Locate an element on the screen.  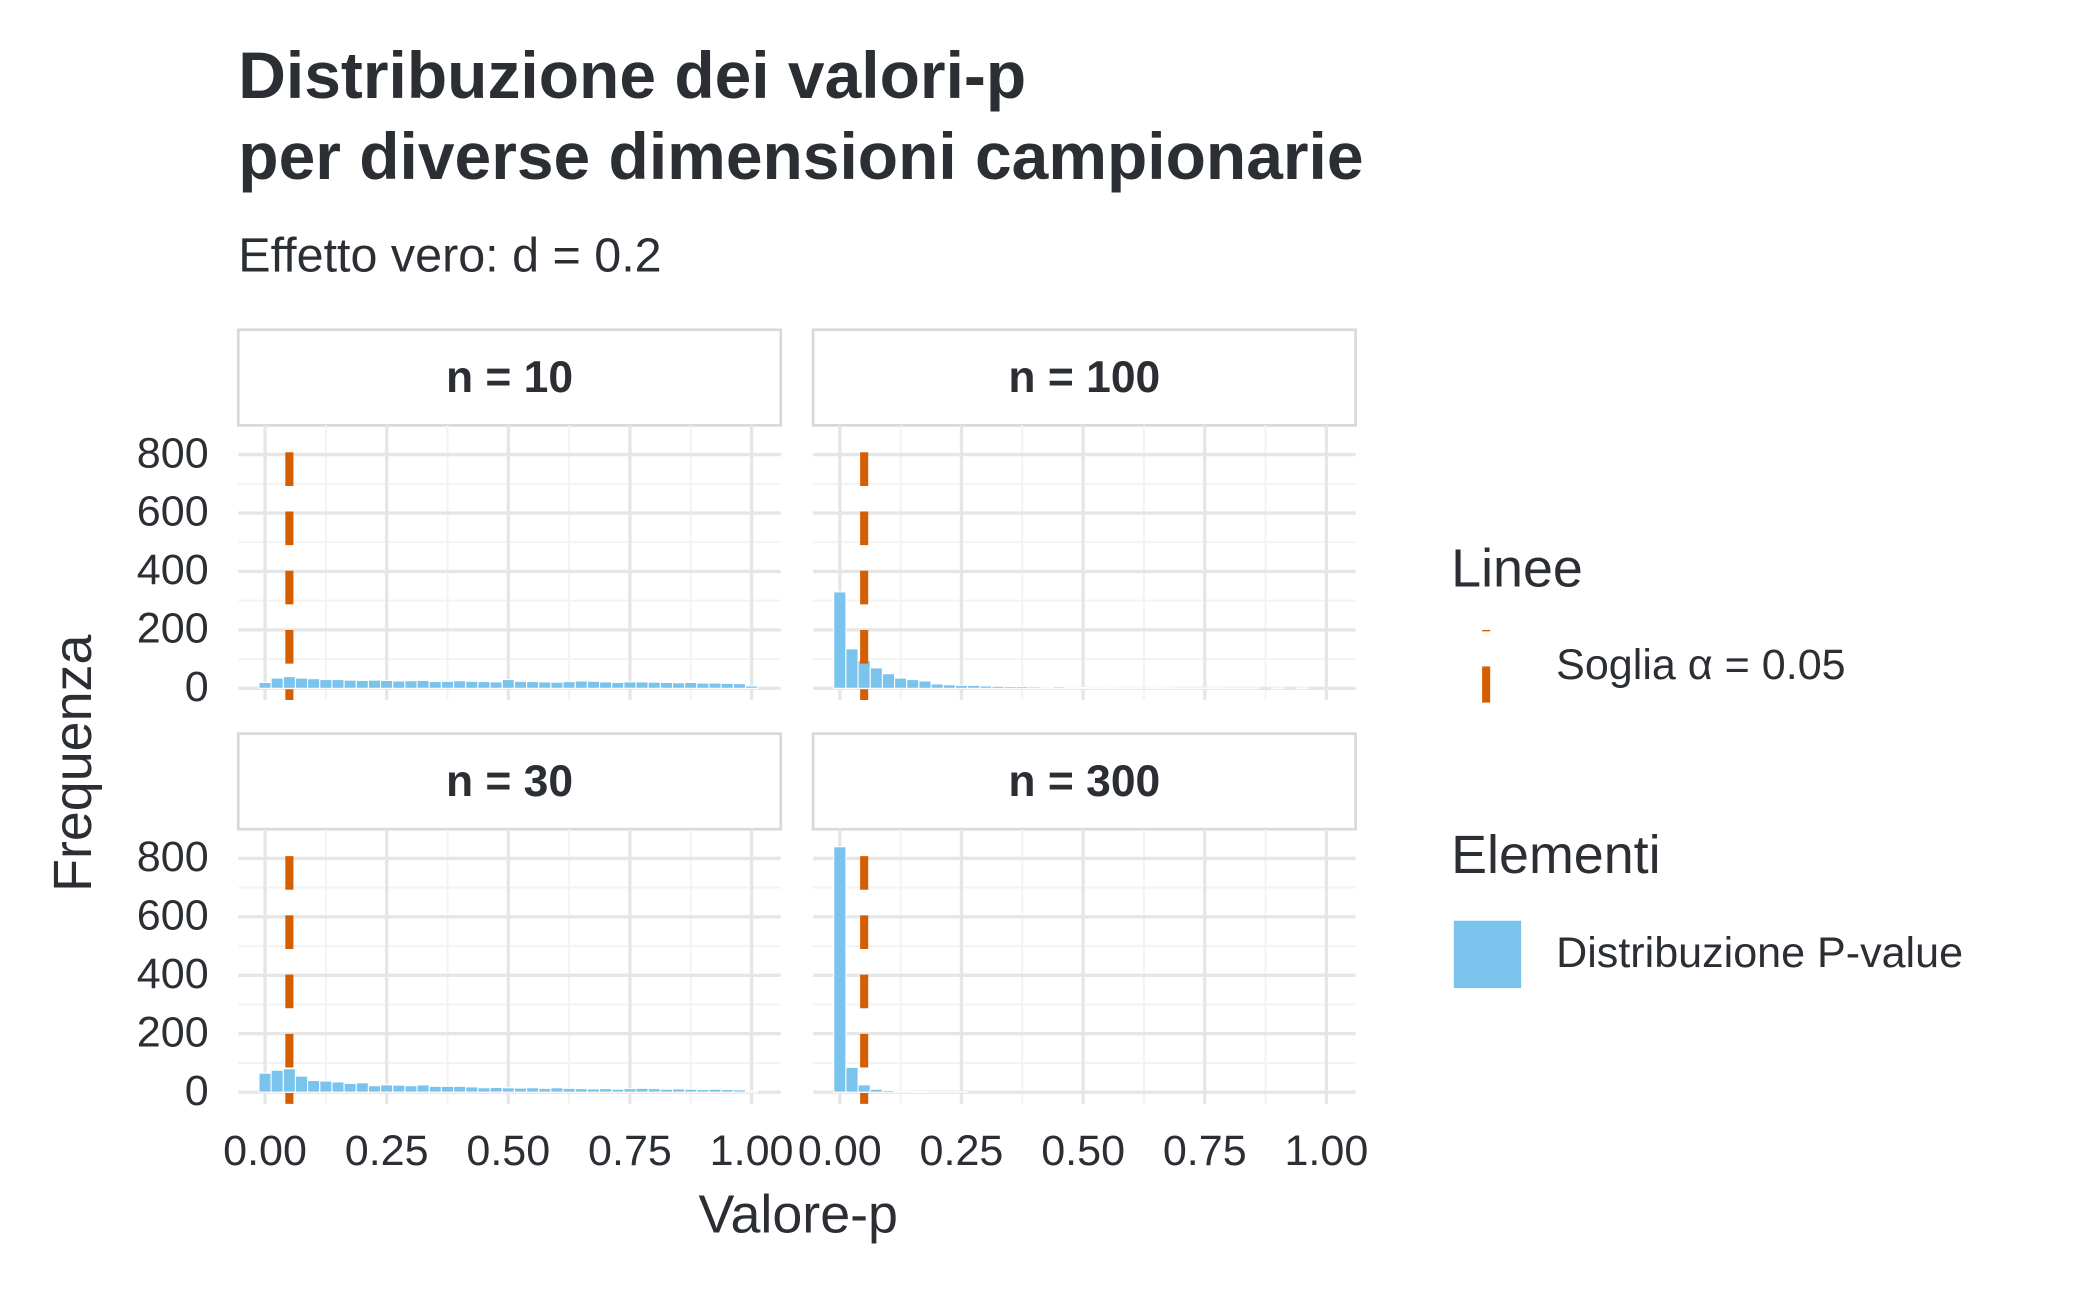
facet-label: n = 10 is located at coordinates (509, 377).